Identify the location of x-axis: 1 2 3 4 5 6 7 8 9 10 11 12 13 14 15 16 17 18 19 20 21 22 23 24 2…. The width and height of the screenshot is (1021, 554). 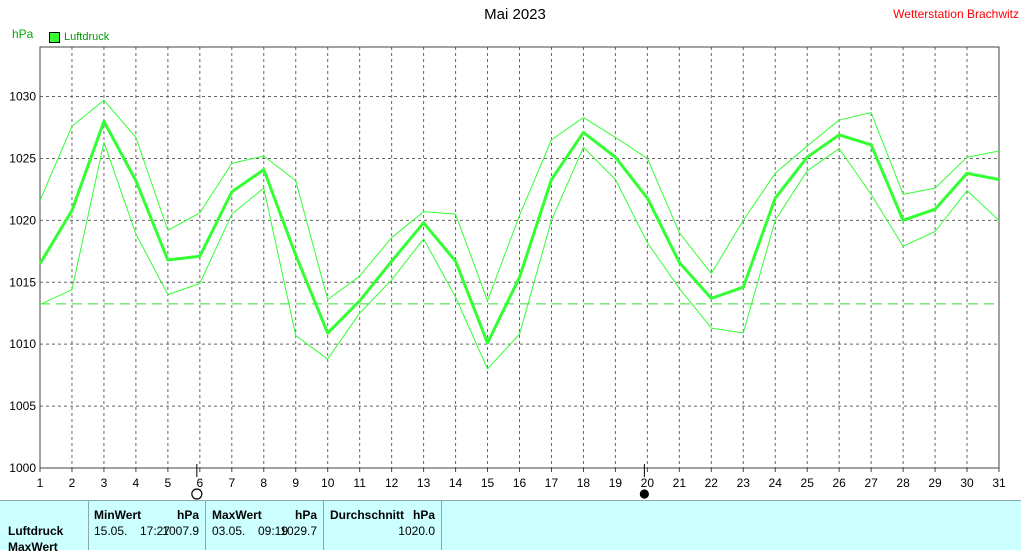
(521, 479).